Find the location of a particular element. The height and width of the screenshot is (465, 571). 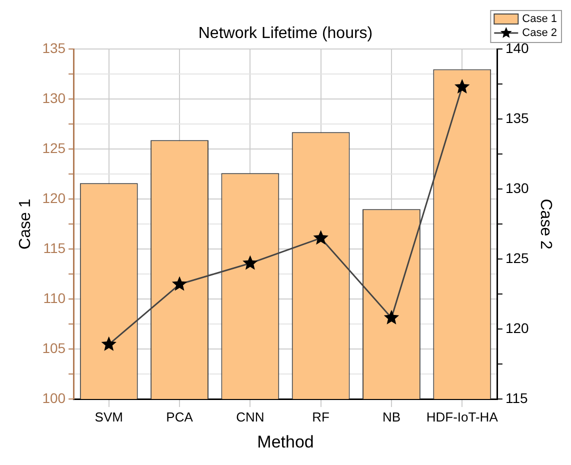

chart-title: Network Lifetime (hours) is located at coordinates (285, 33).